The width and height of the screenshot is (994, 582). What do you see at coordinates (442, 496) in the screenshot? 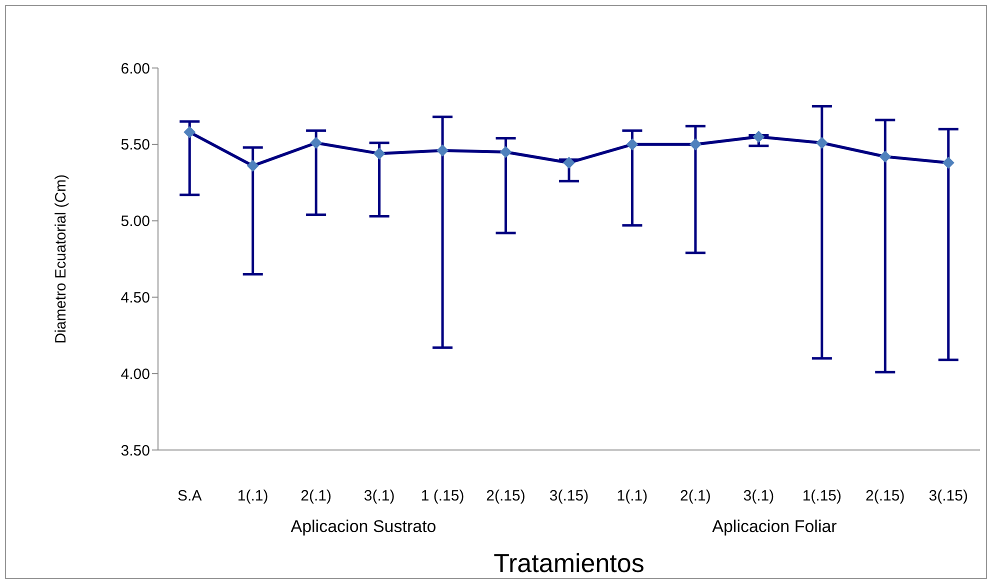
I see `x-tick-label: 1 (.15)` at bounding box center [442, 496].